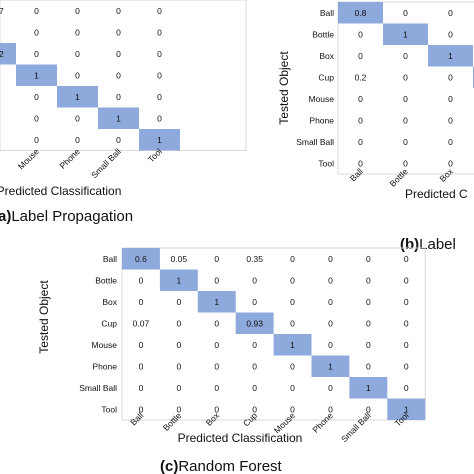  Describe the element at coordinates (356, 174) in the screenshot. I see `column-label: Ball` at that location.